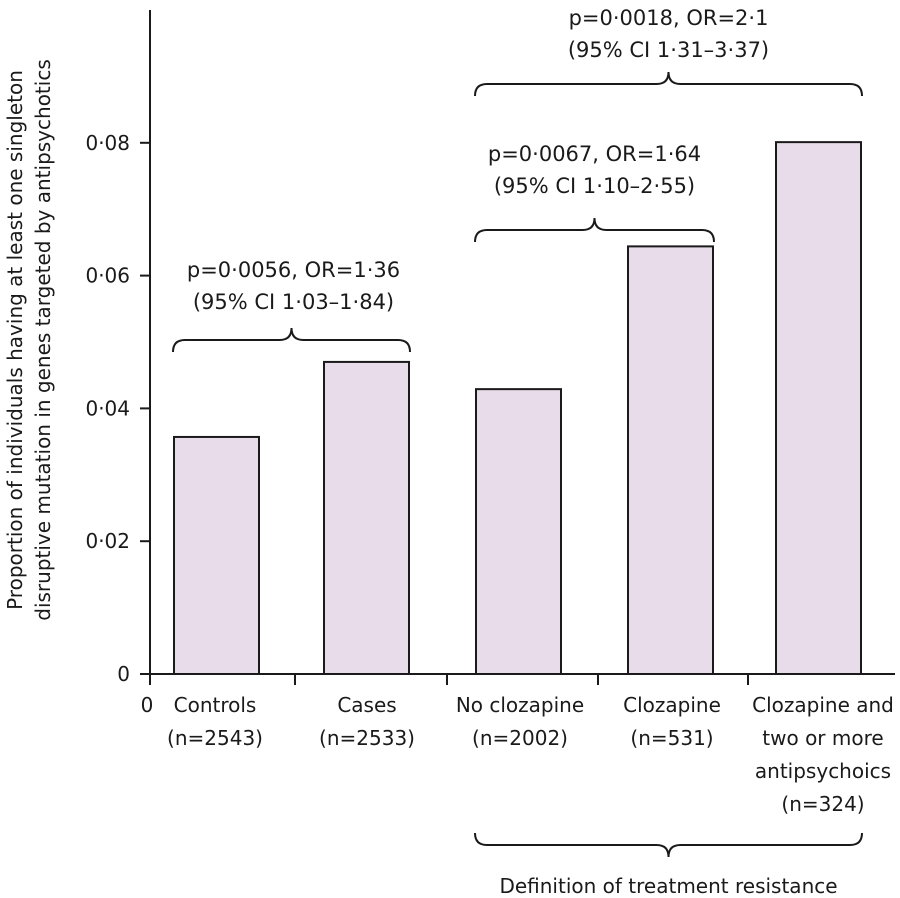 Image resolution: width=900 pixels, height=898 pixels. Describe the element at coordinates (107, 541) in the screenshot. I see `y-tick-label: 0·02` at that location.